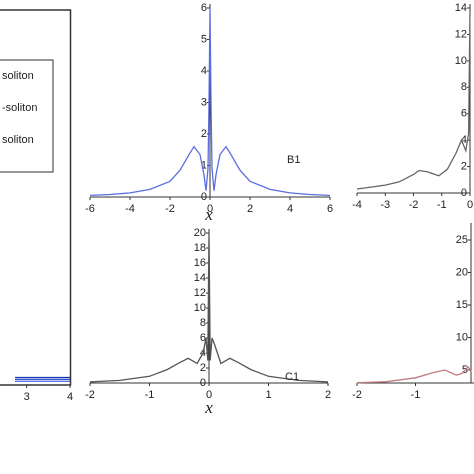  Describe the element at coordinates (268, 395) in the screenshot. I see `x-tick-label: 1` at that location.